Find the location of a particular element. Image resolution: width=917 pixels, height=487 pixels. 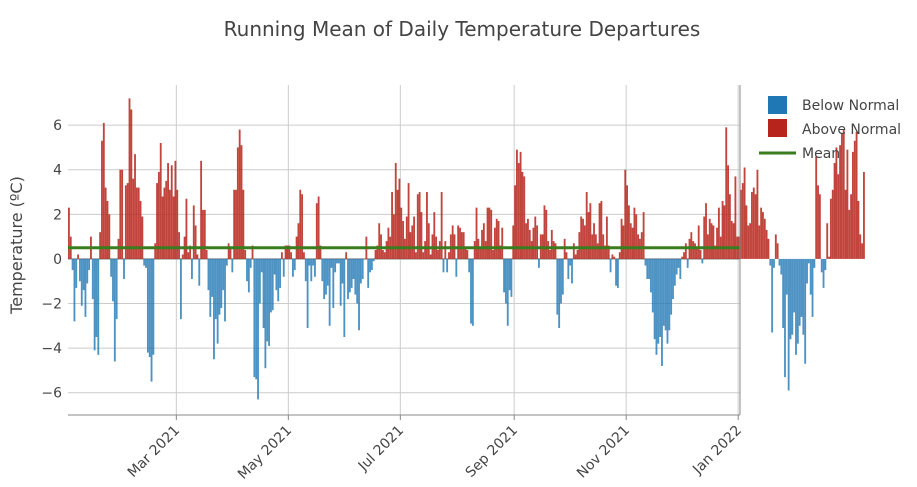

x-tick-label: Sep 2021 is located at coordinates (492, 452).